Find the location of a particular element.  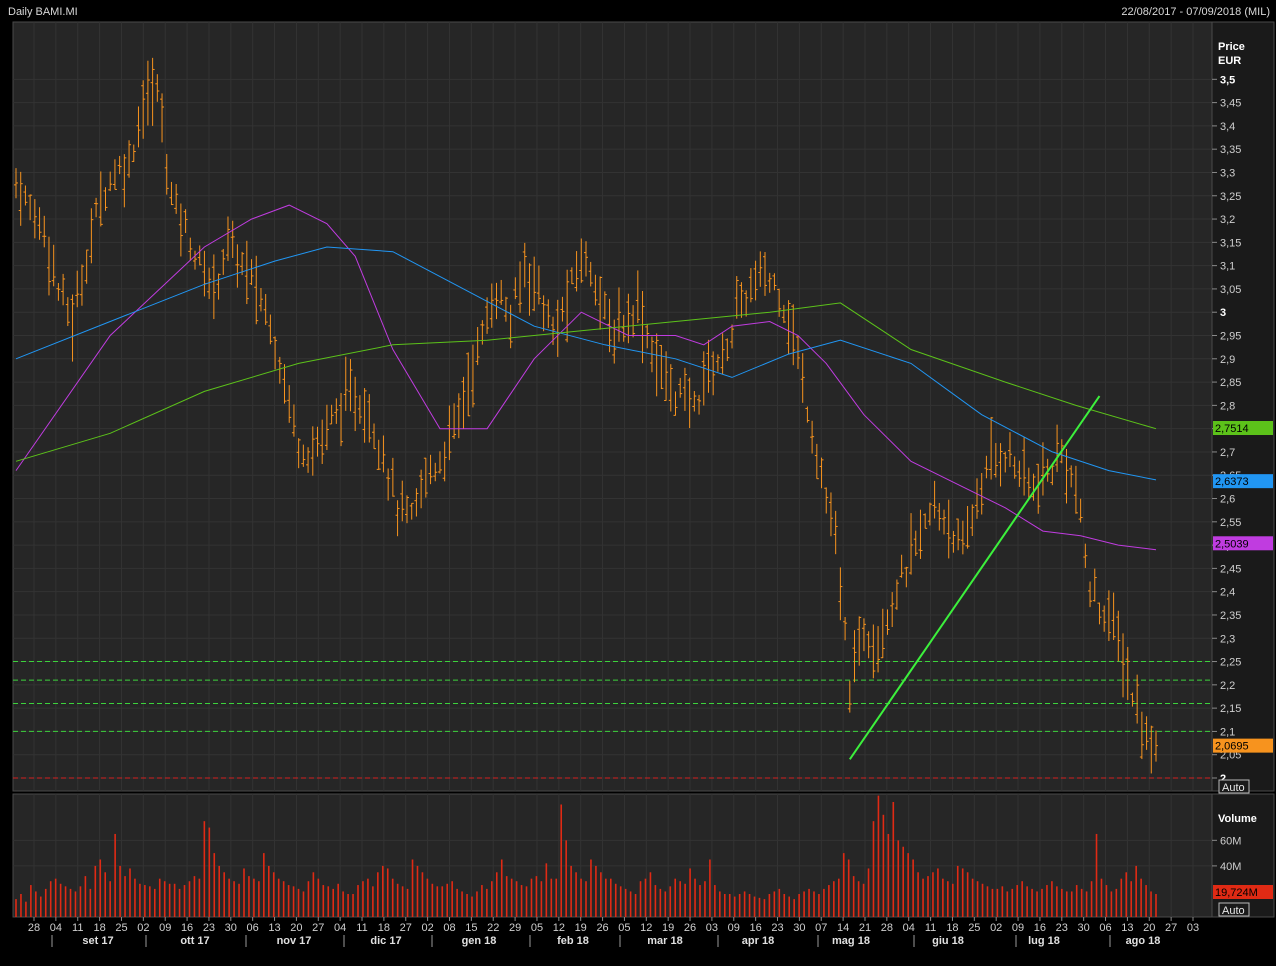

x-month-label: ago 18 is located at coordinates (1143, 941).